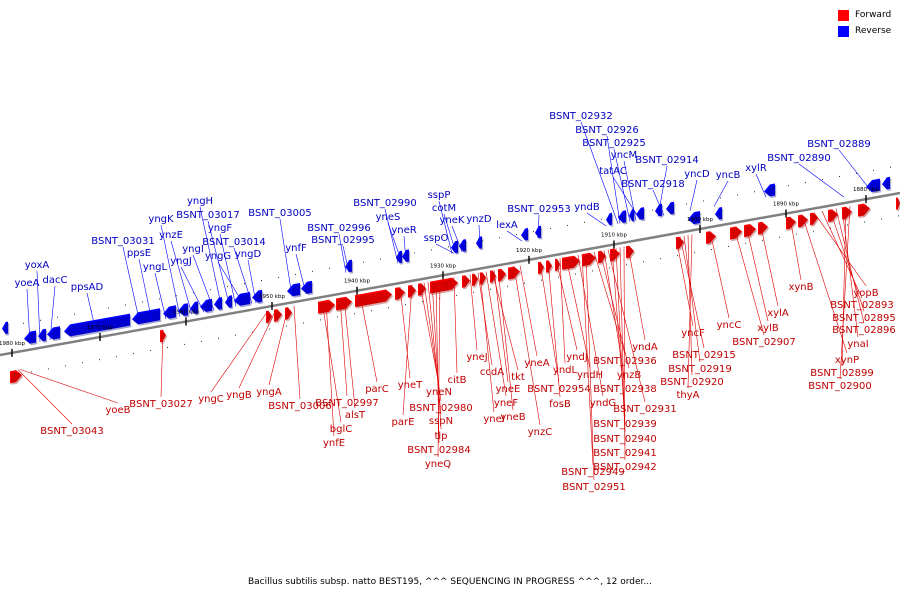  Describe the element at coordinates (703, 355) in the screenshot. I see `gene-label-bsnt-02915: BSNT_02915` at that location.